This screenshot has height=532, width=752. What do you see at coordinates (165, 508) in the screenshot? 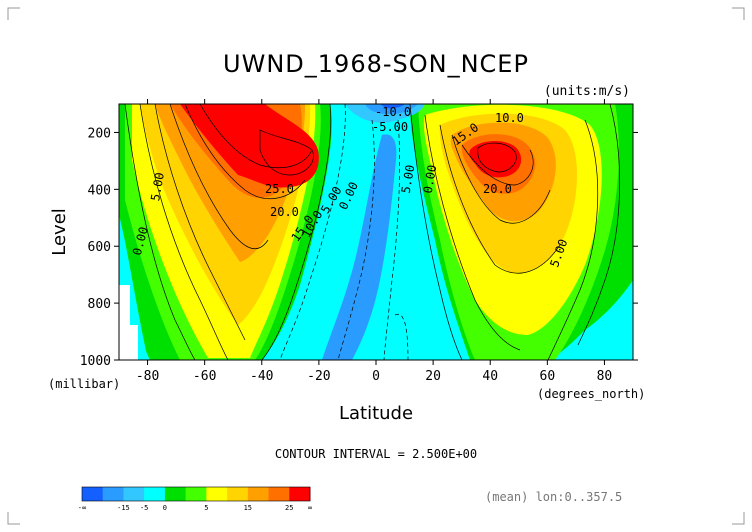
I see `colorbar-label: 0` at bounding box center [165, 508].